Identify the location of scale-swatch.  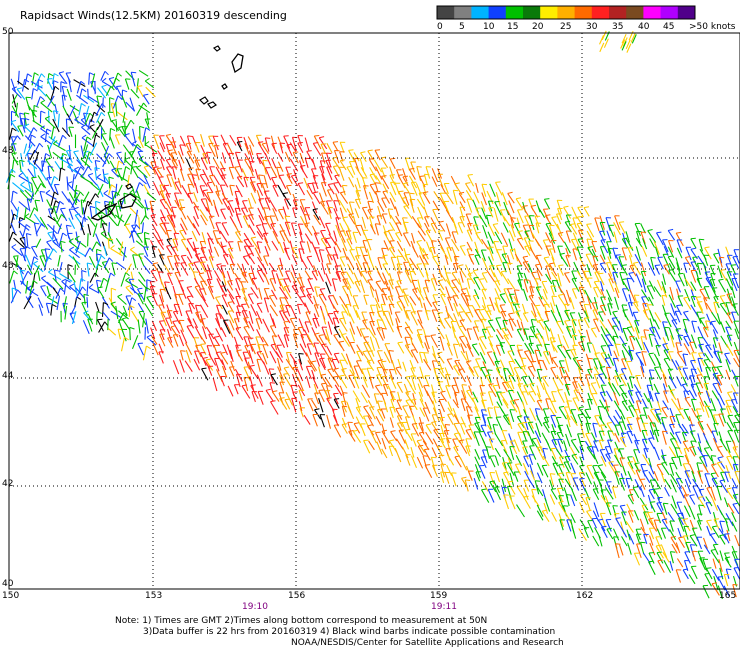
(635, 12).